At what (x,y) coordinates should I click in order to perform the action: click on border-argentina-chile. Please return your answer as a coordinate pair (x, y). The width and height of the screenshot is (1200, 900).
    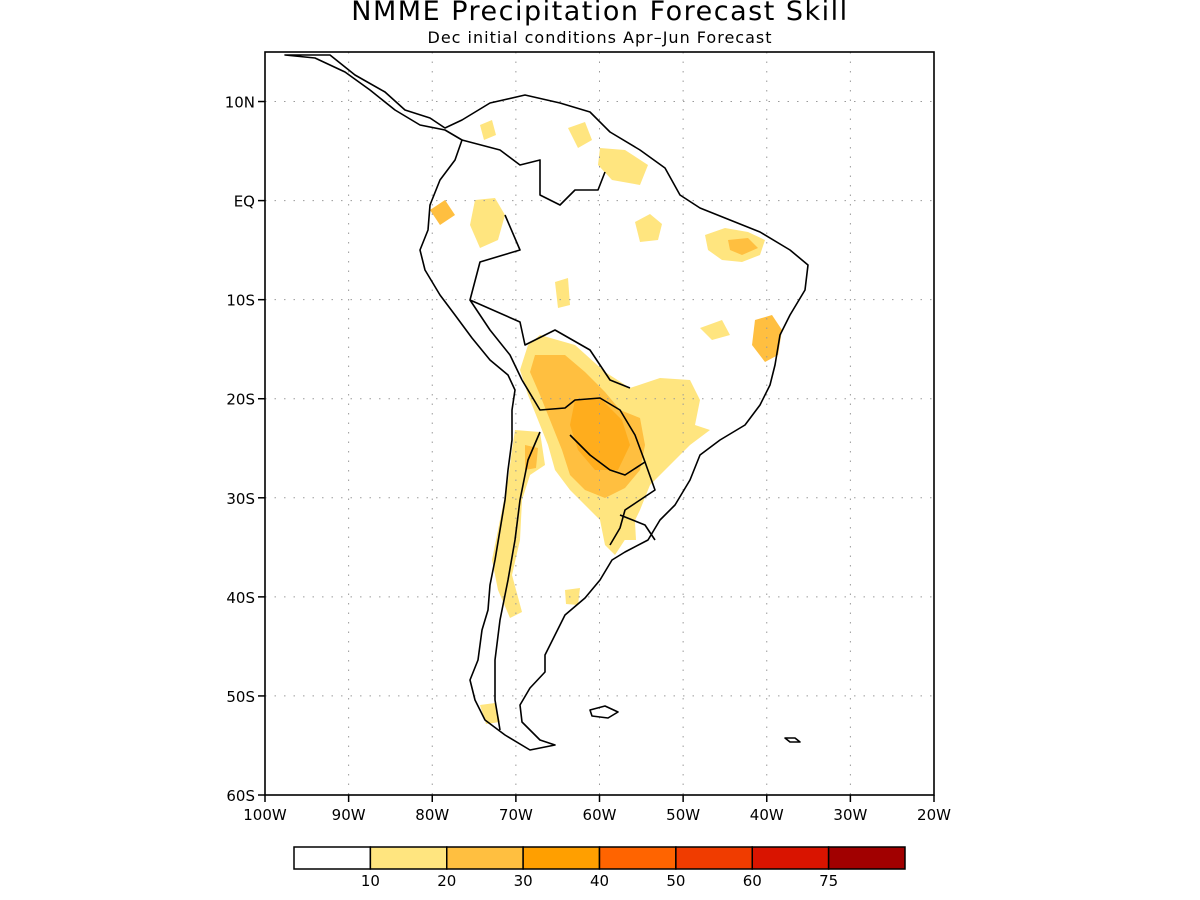
    Looking at the image, I should click on (517, 581).